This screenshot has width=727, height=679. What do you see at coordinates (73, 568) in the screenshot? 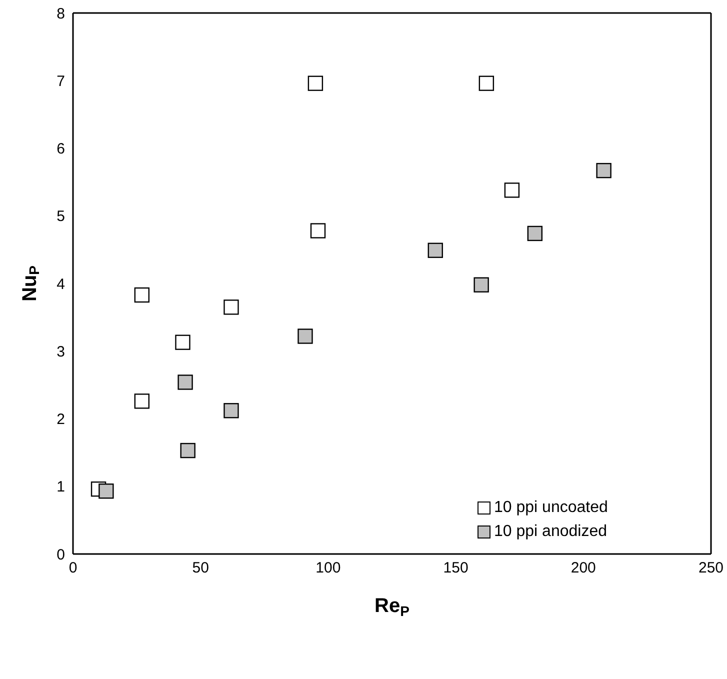
I see `x-tick-label: 0` at bounding box center [73, 568].